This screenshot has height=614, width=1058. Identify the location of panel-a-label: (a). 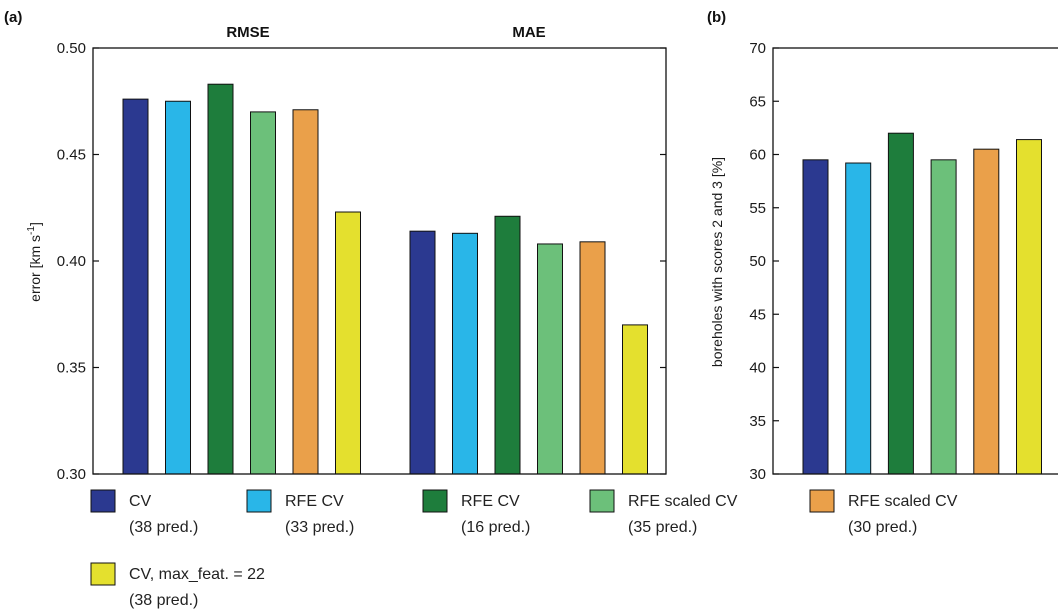
(13, 17).